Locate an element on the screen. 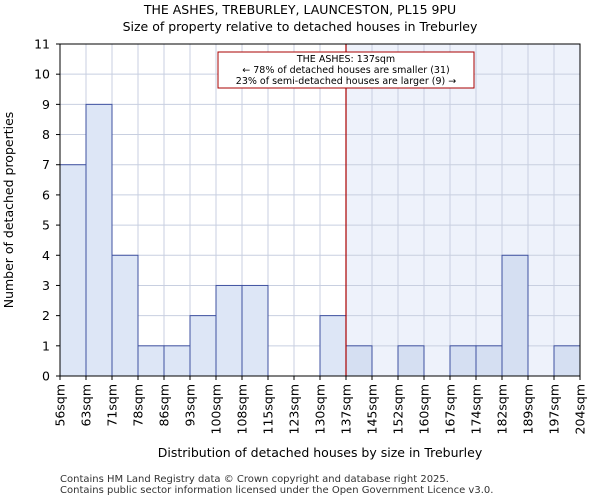 The height and width of the screenshot is (500, 600). x-tick-label: 78sqm is located at coordinates (138, 405).